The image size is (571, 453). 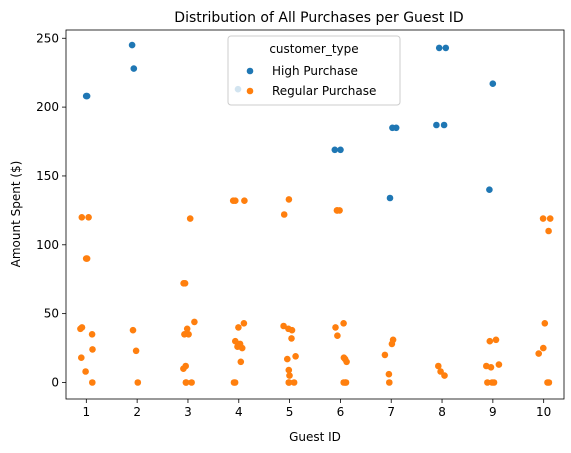 What do you see at coordinates (47, 107) in the screenshot?
I see `y-tick-label-200: 200` at bounding box center [47, 107].